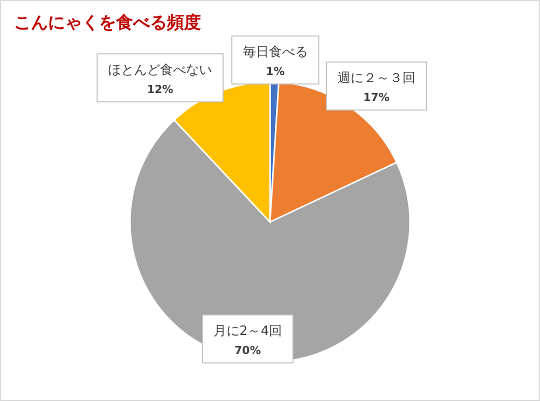 This screenshot has width=540, height=401. What do you see at coordinates (275, 71) in the screenshot?
I see `data-label: 1%` at bounding box center [275, 71].